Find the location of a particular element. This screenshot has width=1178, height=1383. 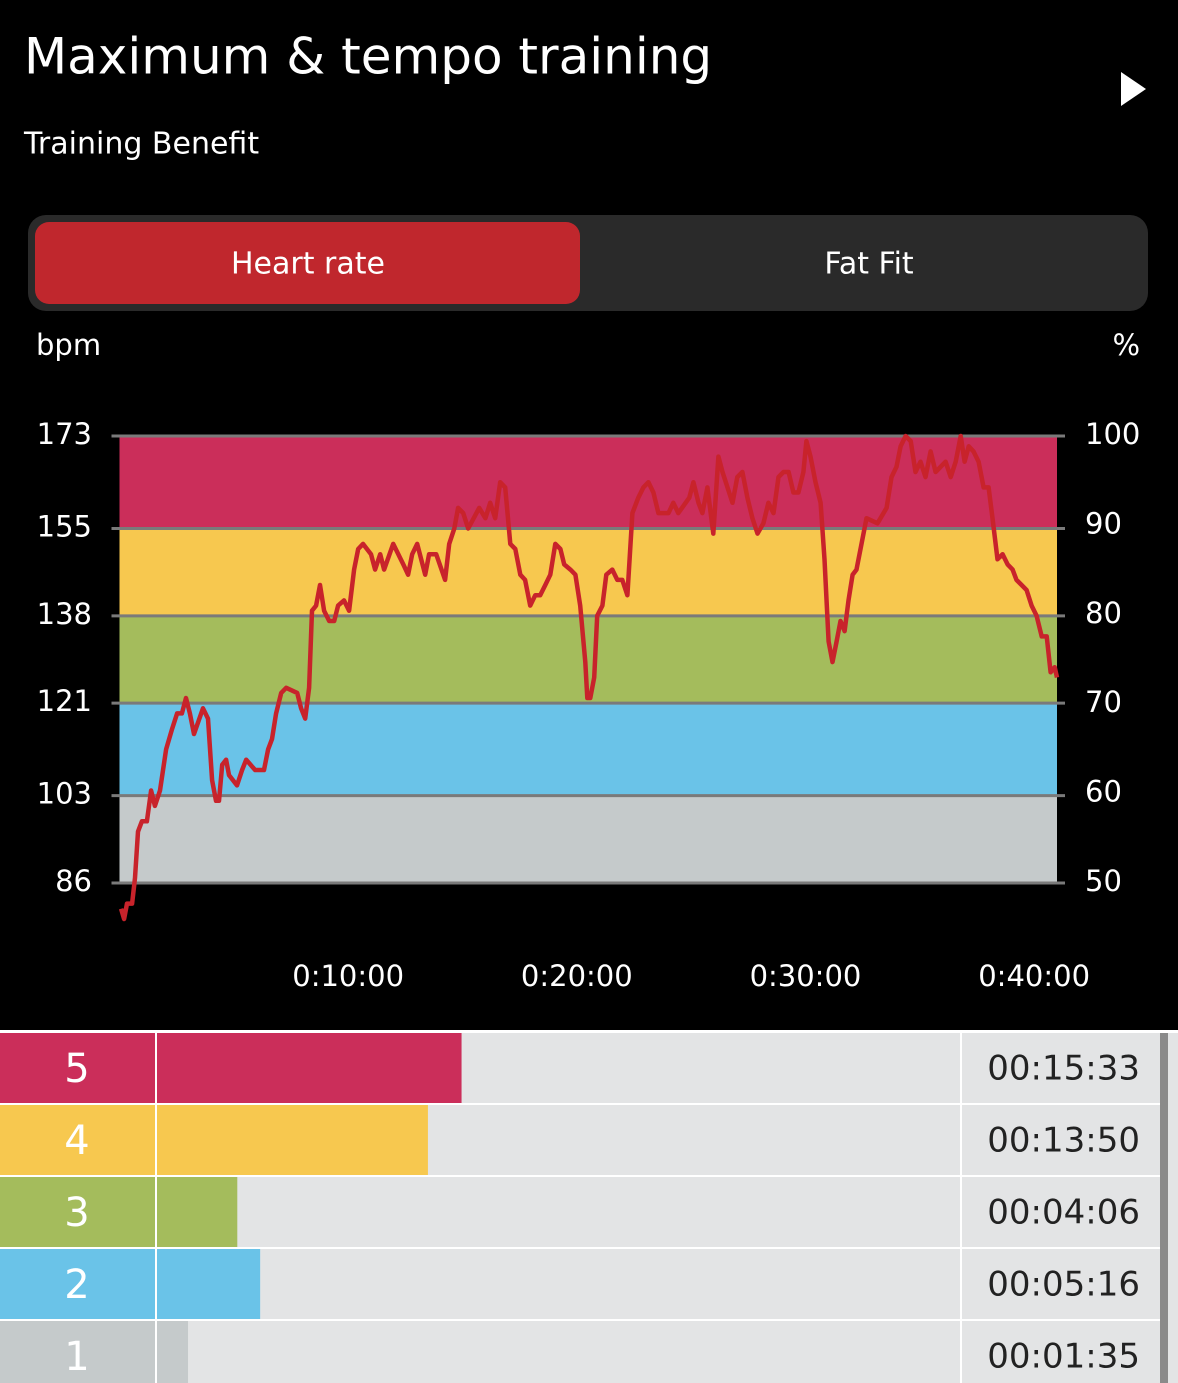

zone-number: 1 is located at coordinates (76, 1357).